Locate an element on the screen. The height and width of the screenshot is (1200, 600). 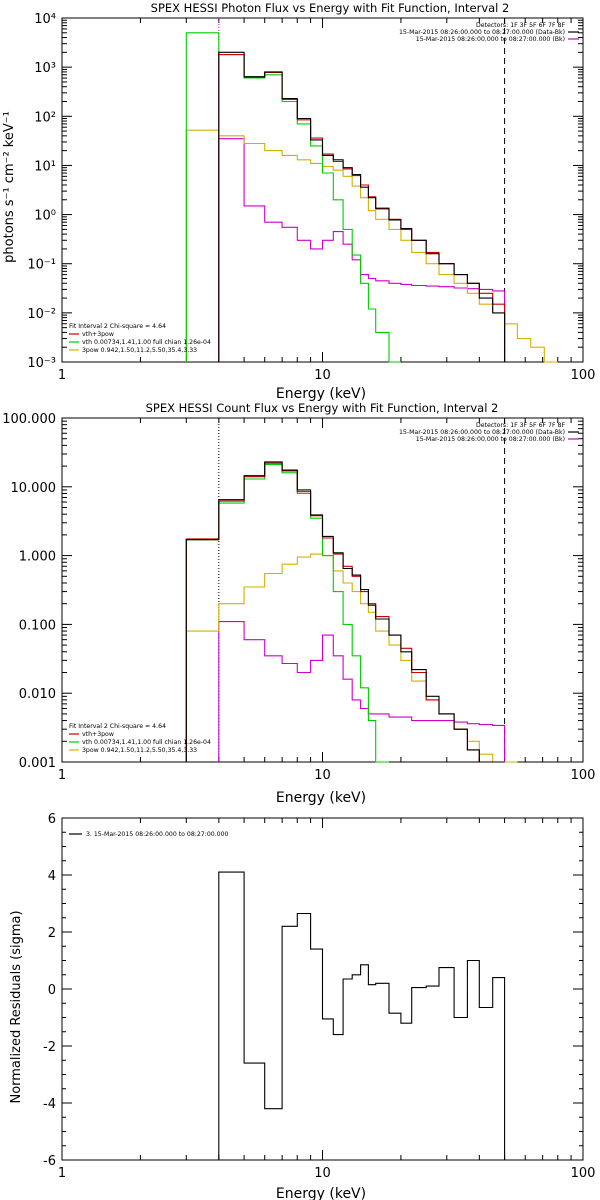
y-tick-label: 0.001 is located at coordinates (37, 763).